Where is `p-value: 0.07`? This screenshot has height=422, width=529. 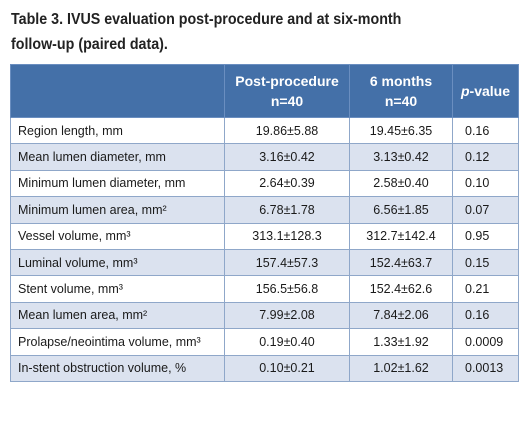
p-value: 0.07 is located at coordinates (485, 210).